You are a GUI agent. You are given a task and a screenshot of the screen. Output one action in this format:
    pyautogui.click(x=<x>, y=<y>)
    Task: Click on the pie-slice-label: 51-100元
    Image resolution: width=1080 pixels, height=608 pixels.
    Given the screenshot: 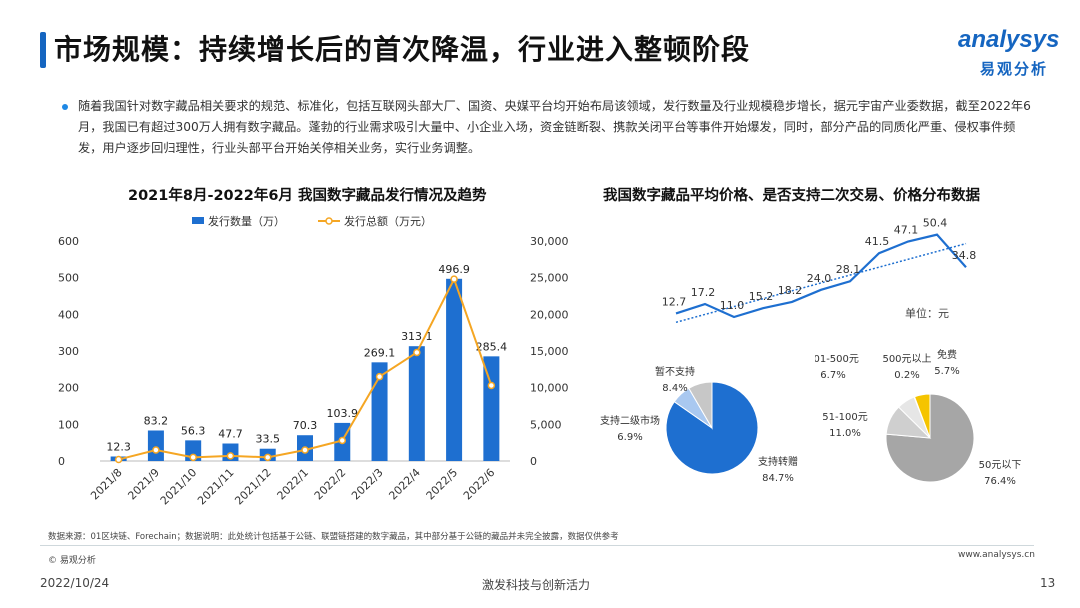 What is the action you would take?
    pyautogui.click(x=844, y=417)
    